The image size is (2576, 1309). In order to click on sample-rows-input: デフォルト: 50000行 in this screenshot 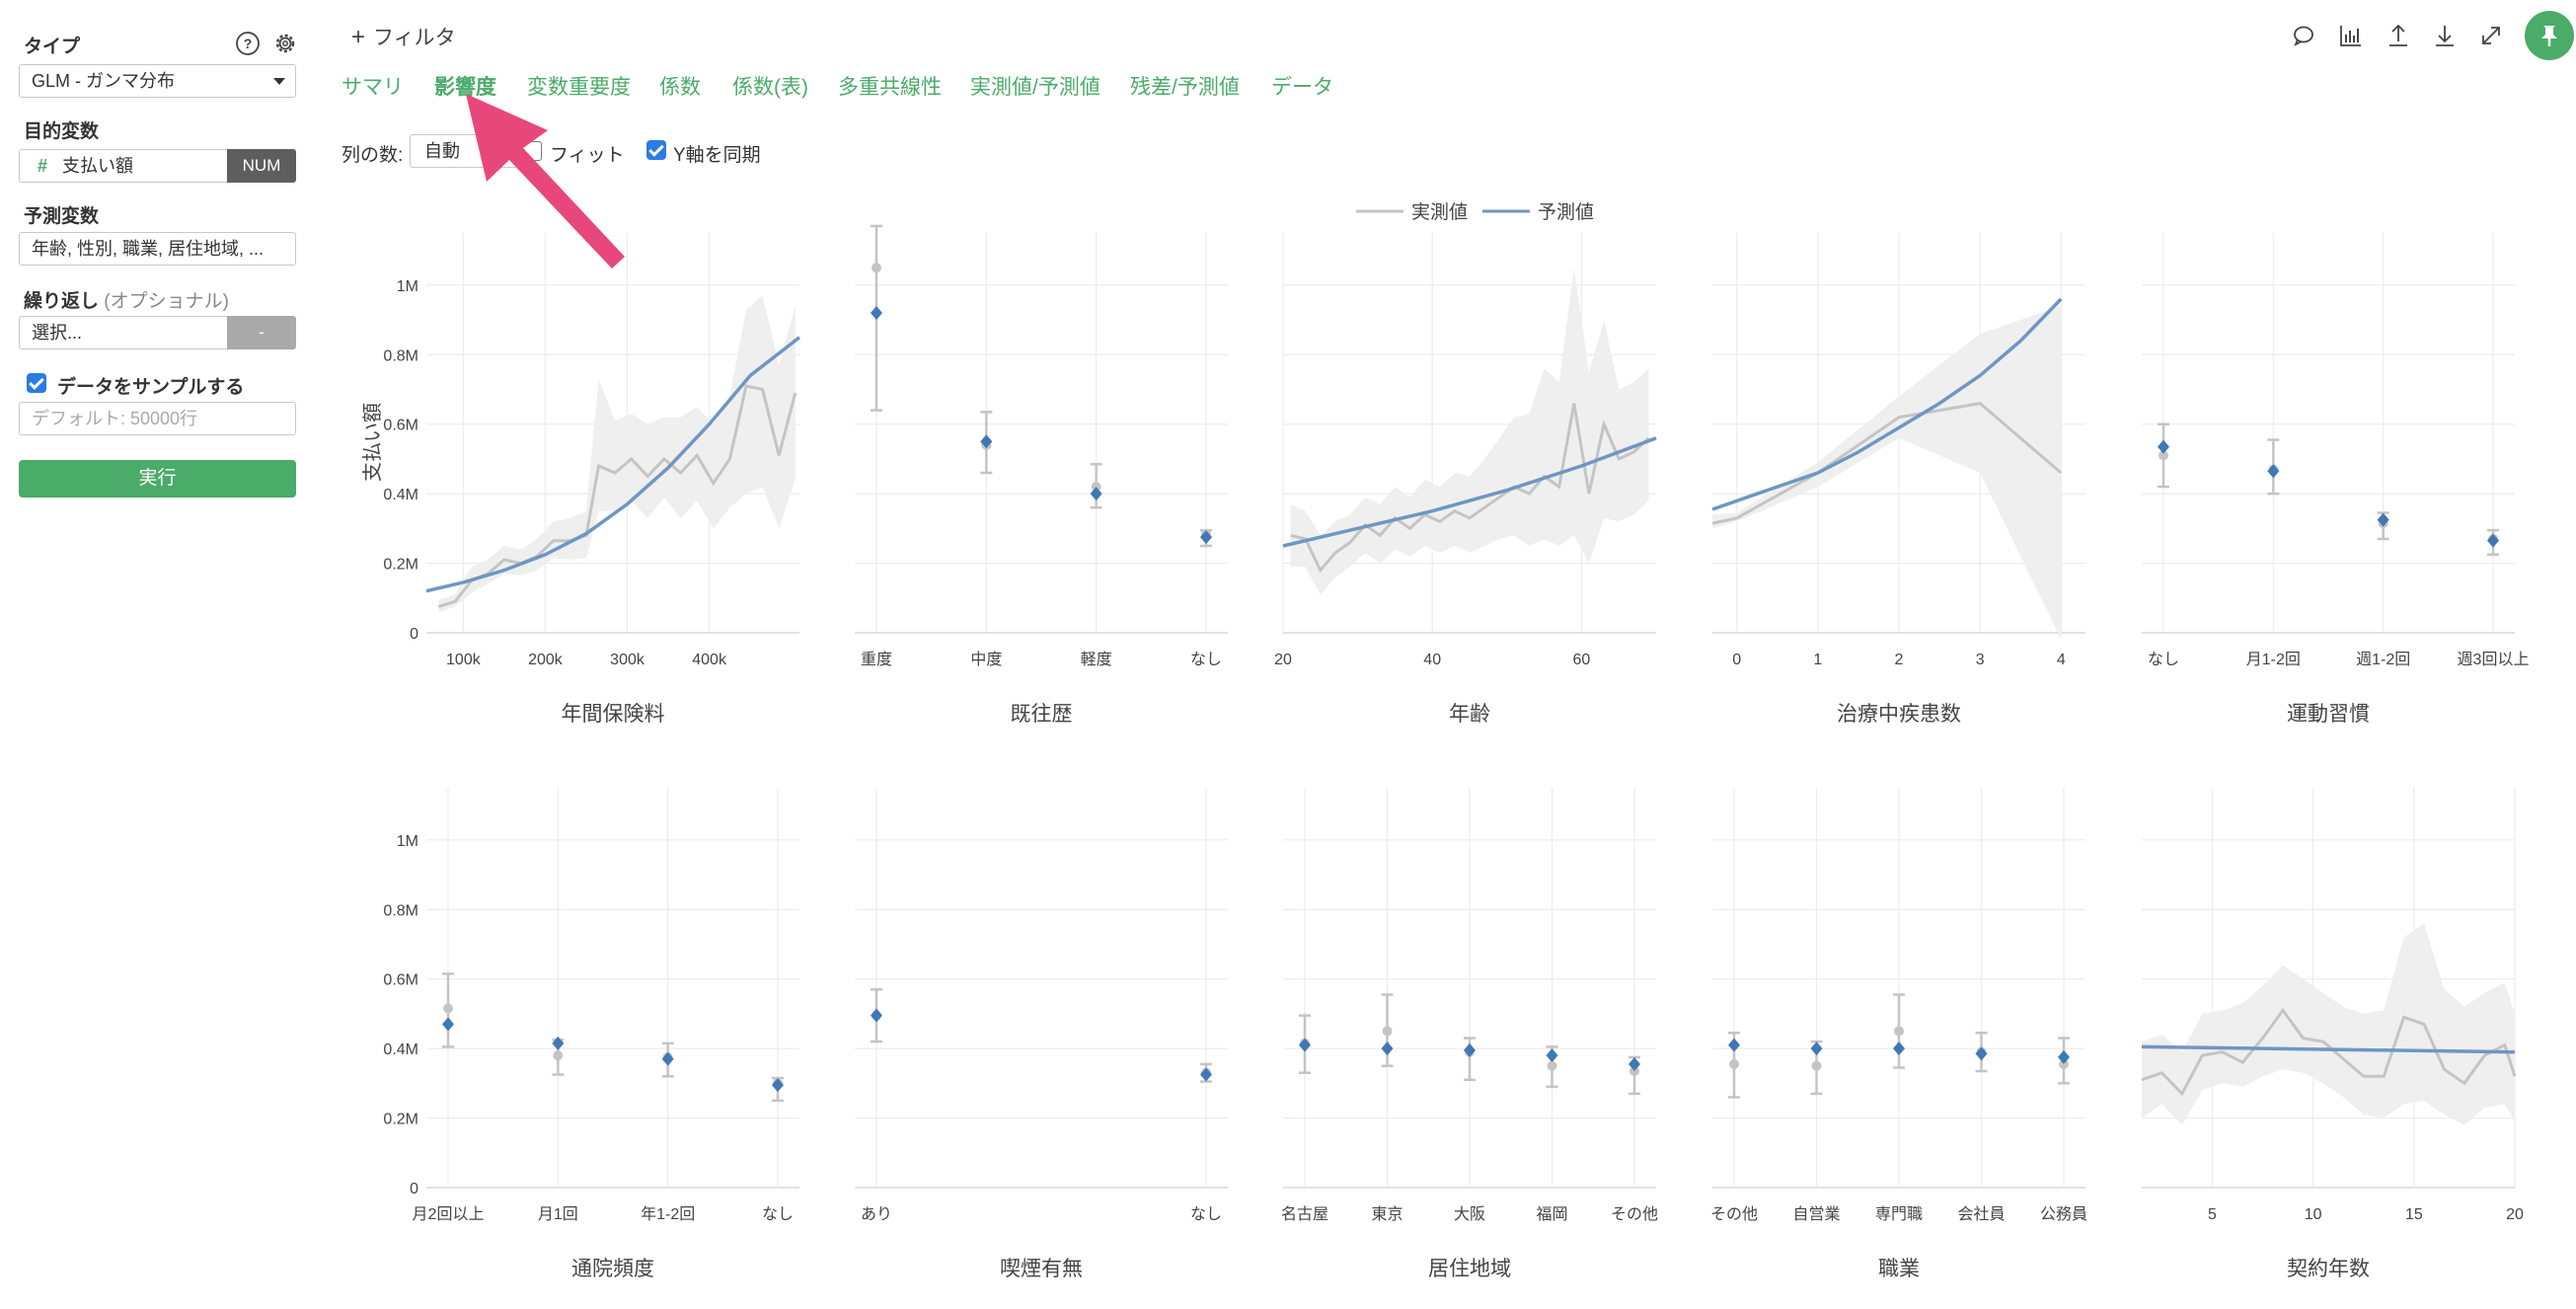, I will do `click(157, 418)`.